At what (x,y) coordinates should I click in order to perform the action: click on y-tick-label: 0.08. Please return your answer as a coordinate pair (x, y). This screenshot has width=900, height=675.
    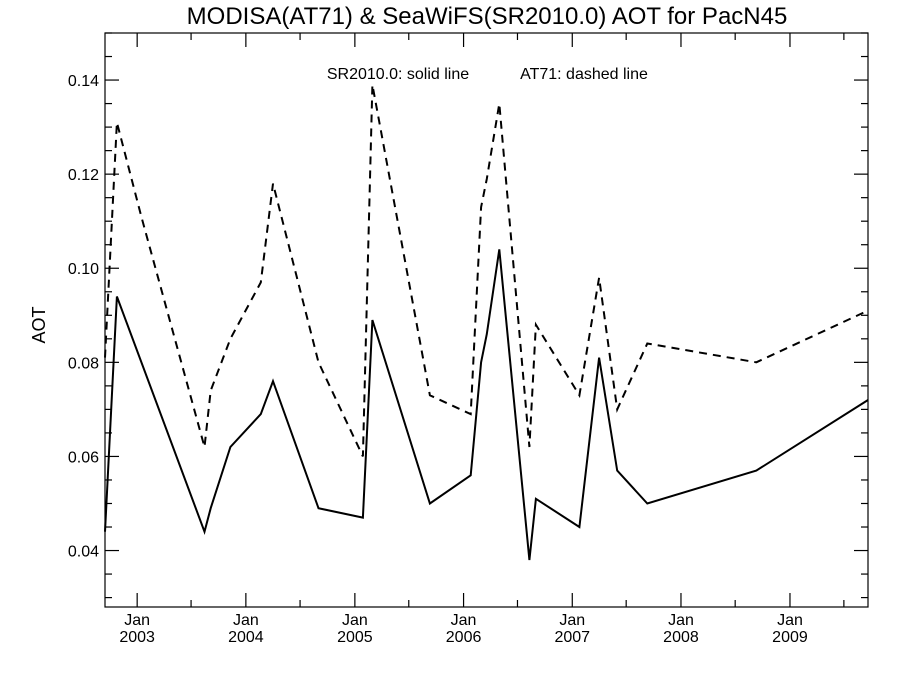
    Looking at the image, I should click on (83, 363).